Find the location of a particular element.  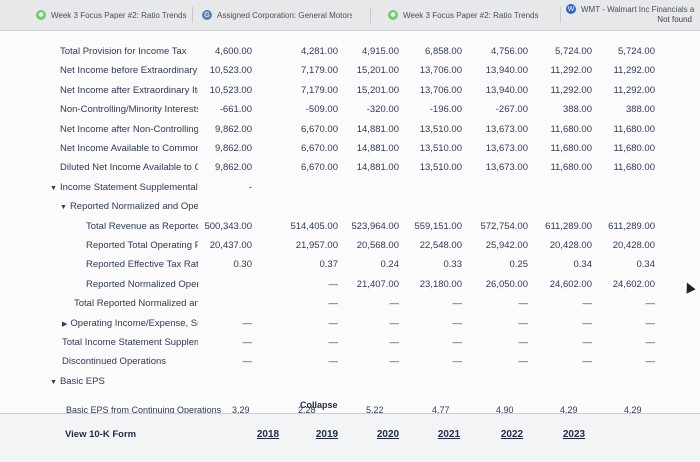

value-cell: 0.33 is located at coordinates (453, 265).